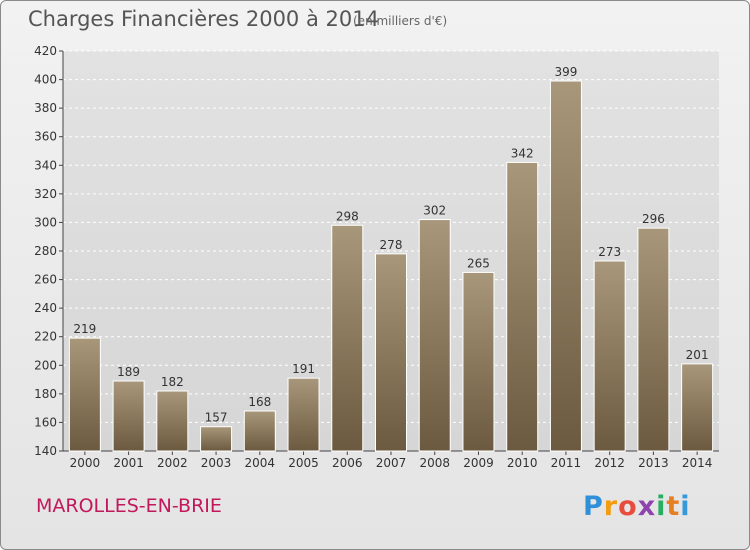  Describe the element at coordinates (347, 216) in the screenshot. I see `data-label-2006: 298` at that location.